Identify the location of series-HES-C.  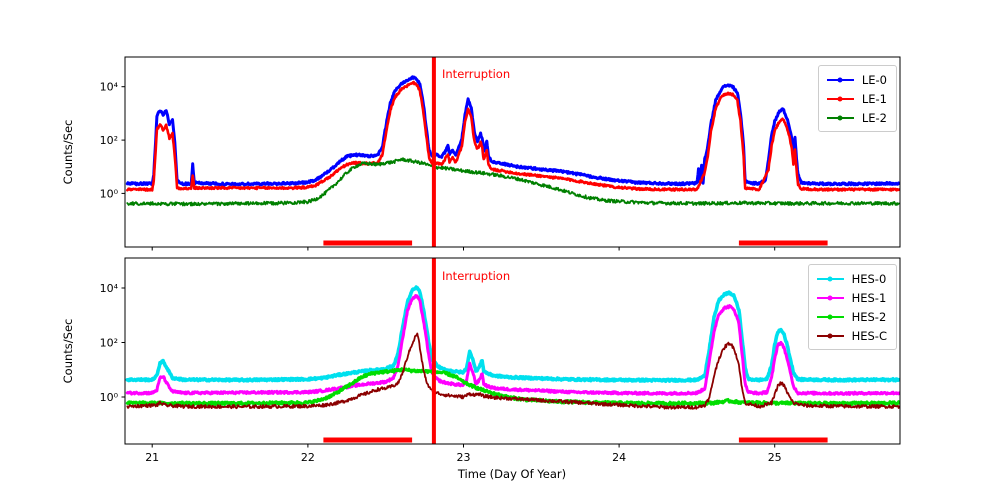
(513, 371).